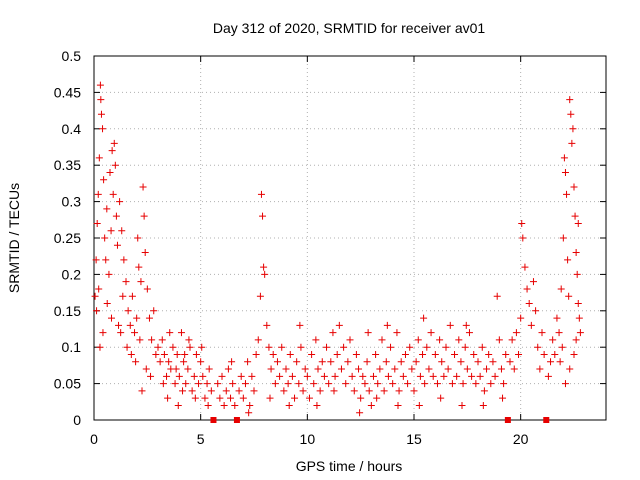 This screenshot has width=640, height=480. I want to click on y-tick-label: 0.2, so click(72, 274).